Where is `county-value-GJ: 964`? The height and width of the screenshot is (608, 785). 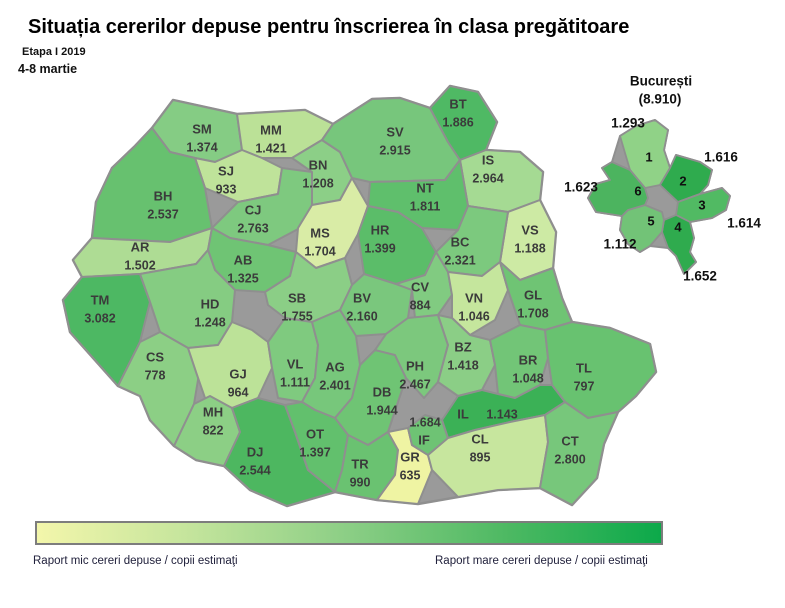 county-value-GJ: 964 is located at coordinates (238, 392).